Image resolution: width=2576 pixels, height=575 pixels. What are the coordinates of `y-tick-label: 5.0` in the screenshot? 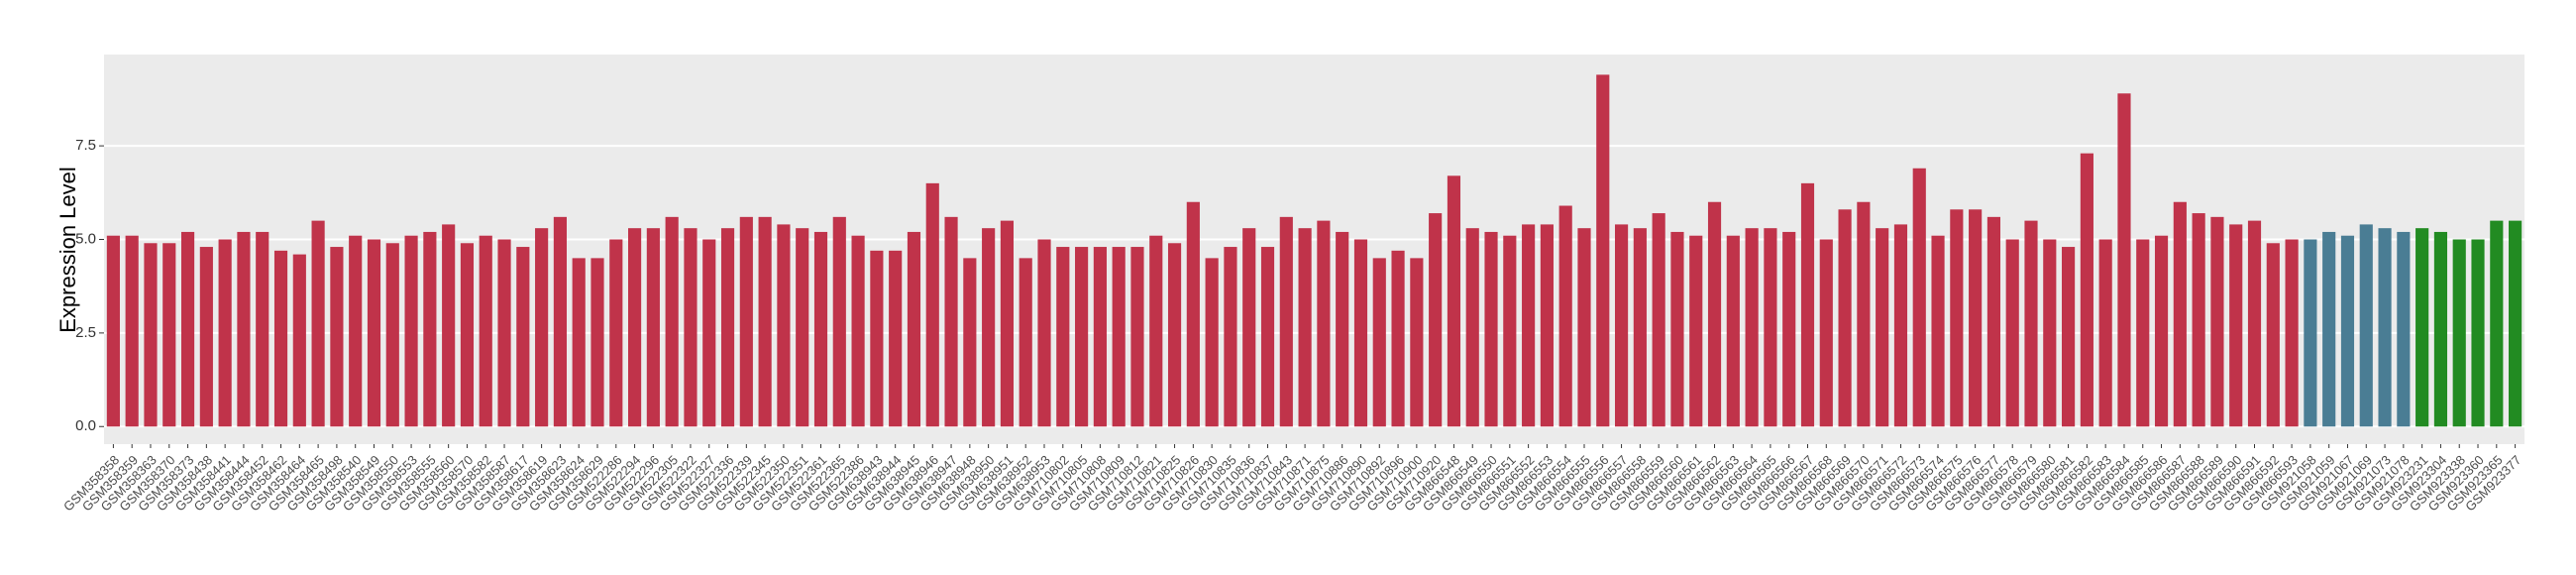 It's located at (85, 238).